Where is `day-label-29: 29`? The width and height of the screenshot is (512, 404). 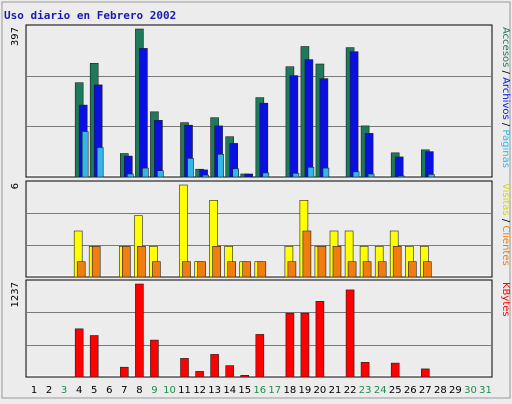 day-label-29: 29 is located at coordinates (455, 390).